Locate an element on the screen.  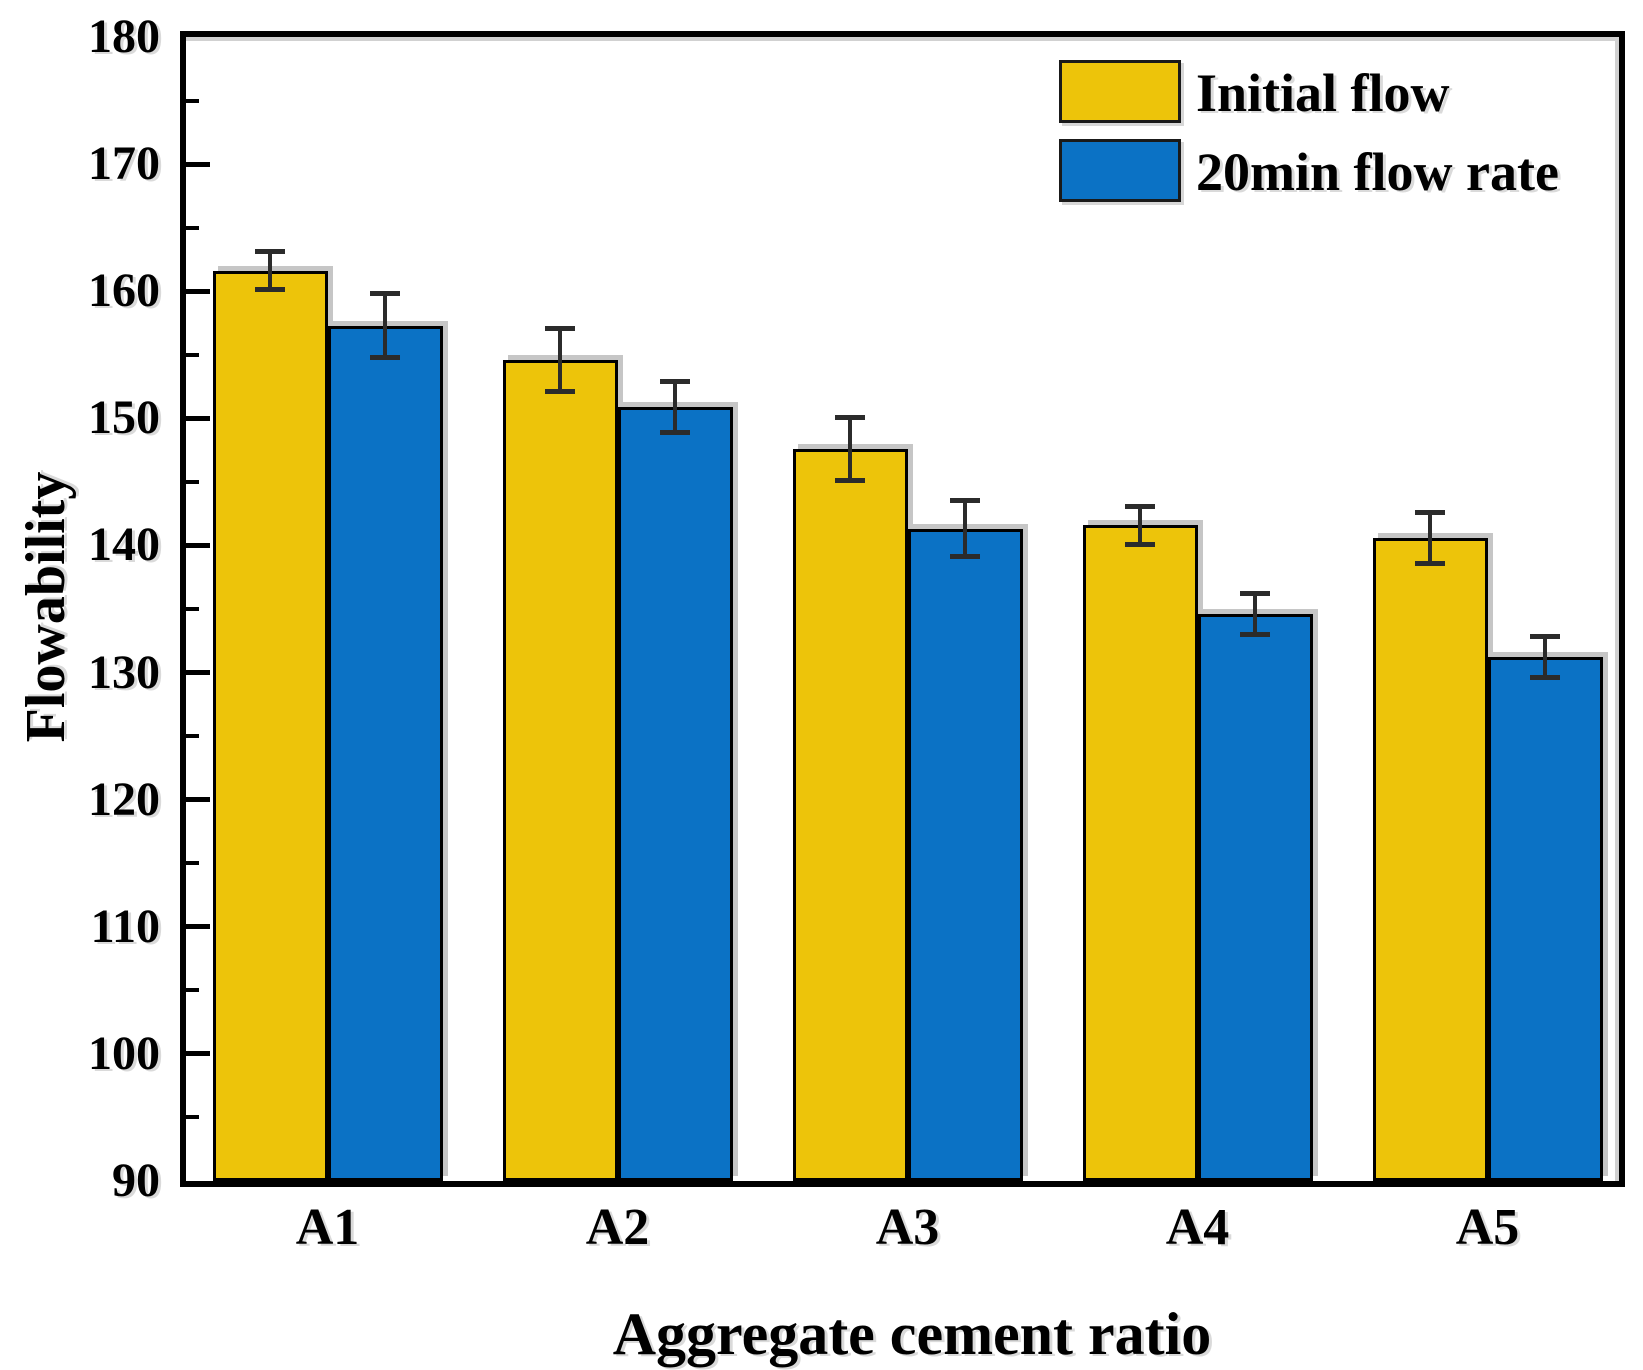
bar-A1-20min-flow-rate is located at coordinates (385, 753).